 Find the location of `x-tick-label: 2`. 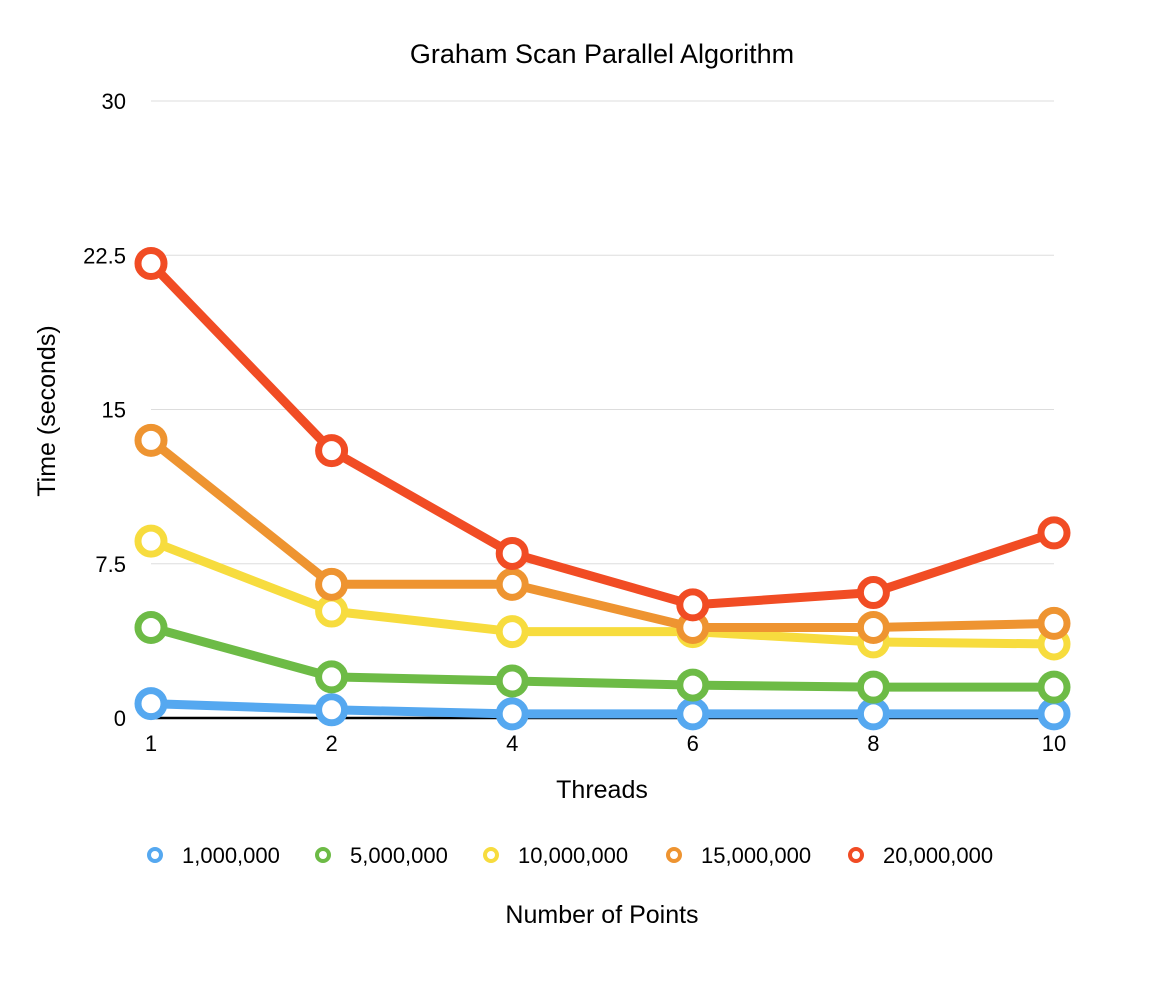

x-tick-label: 2 is located at coordinates (331, 743).